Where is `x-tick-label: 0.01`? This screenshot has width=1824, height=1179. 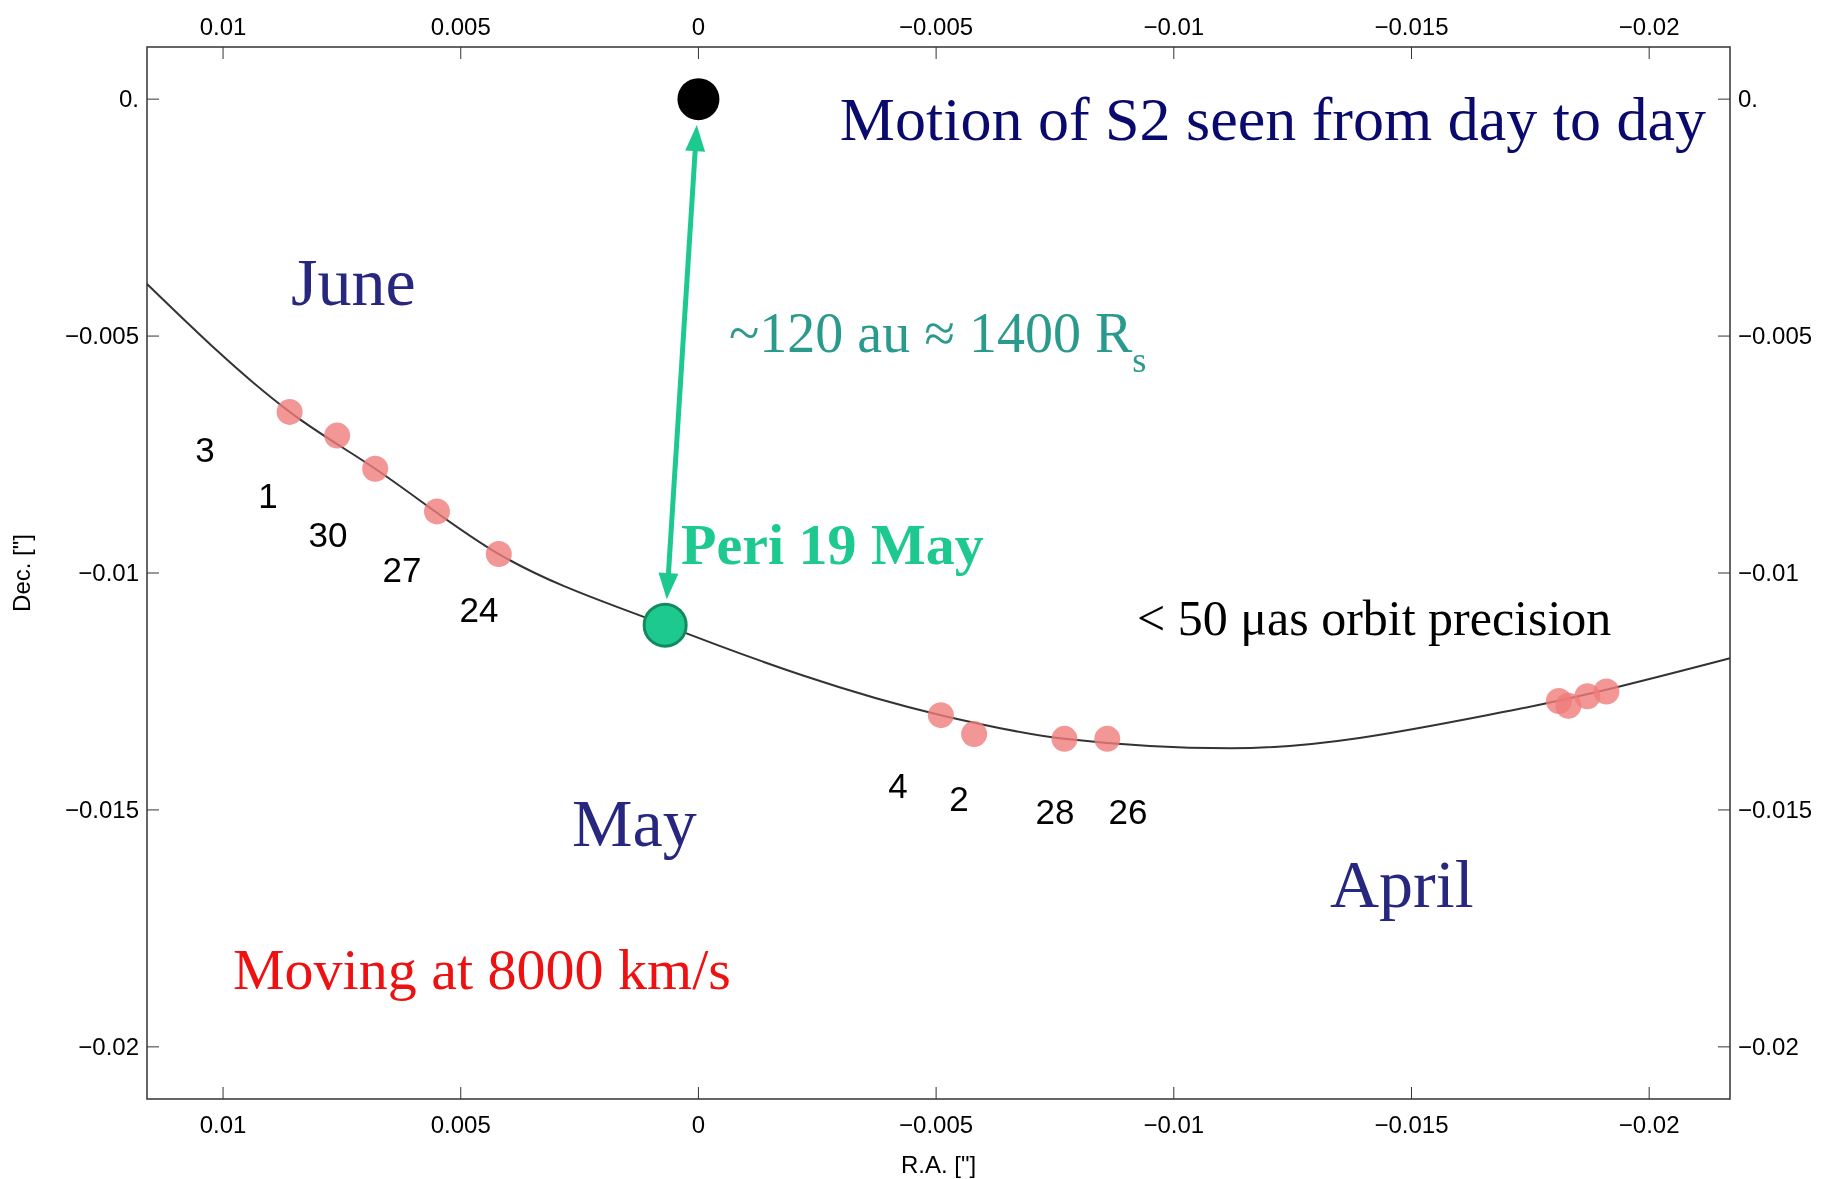
x-tick-label: 0.01 is located at coordinates (223, 26).